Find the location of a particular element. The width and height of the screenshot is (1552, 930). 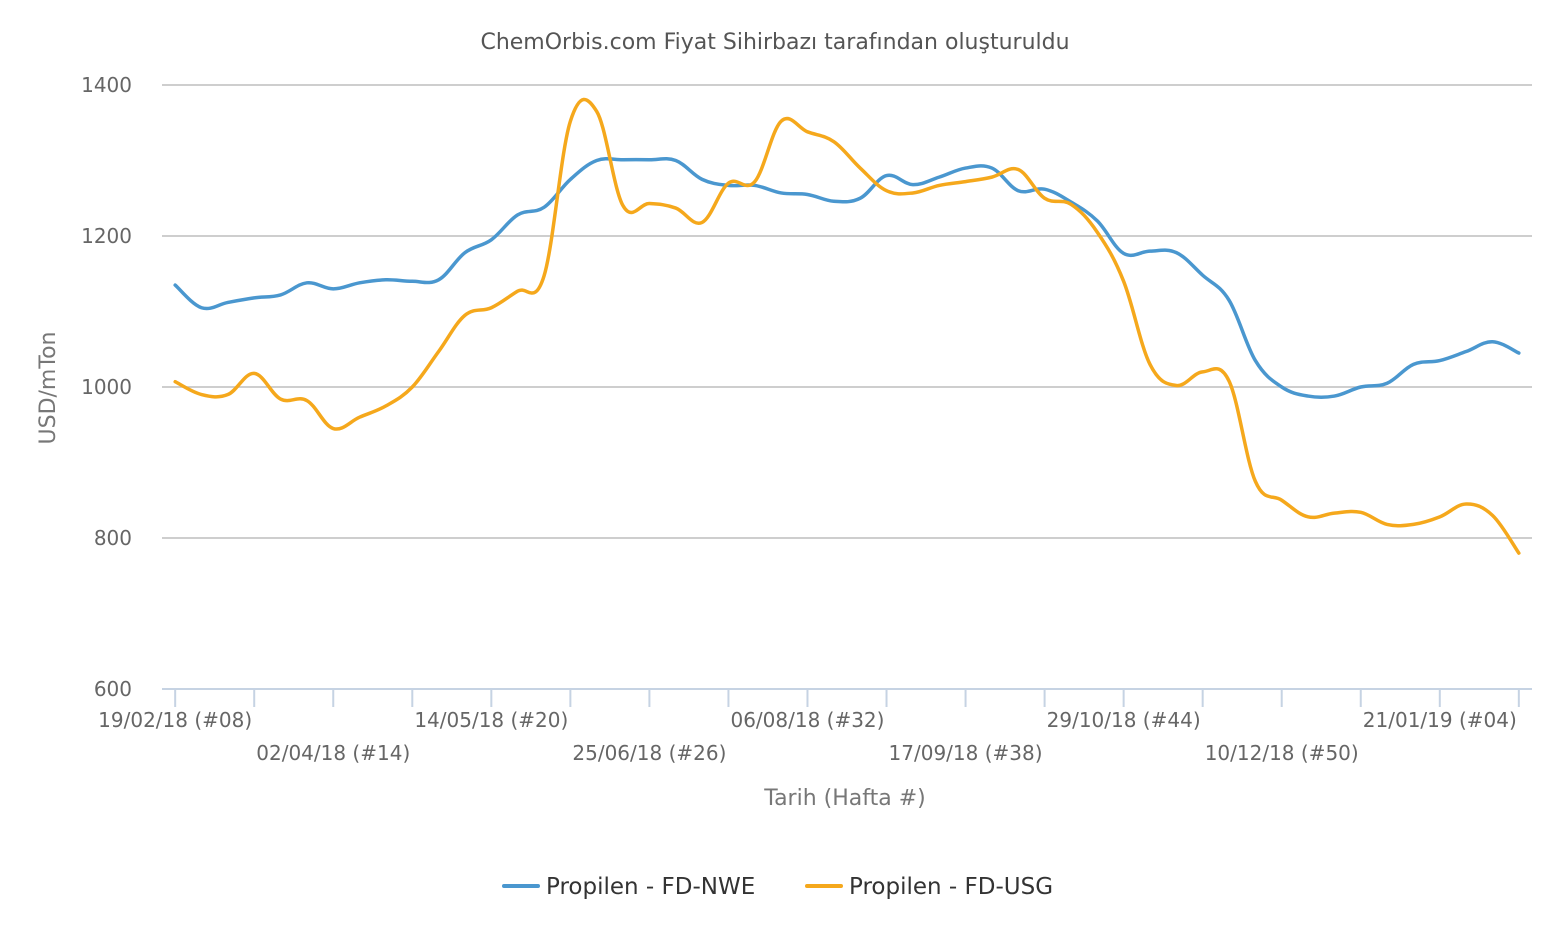

legend-item: Propilen - FD-NWE is located at coordinates (628, 887).